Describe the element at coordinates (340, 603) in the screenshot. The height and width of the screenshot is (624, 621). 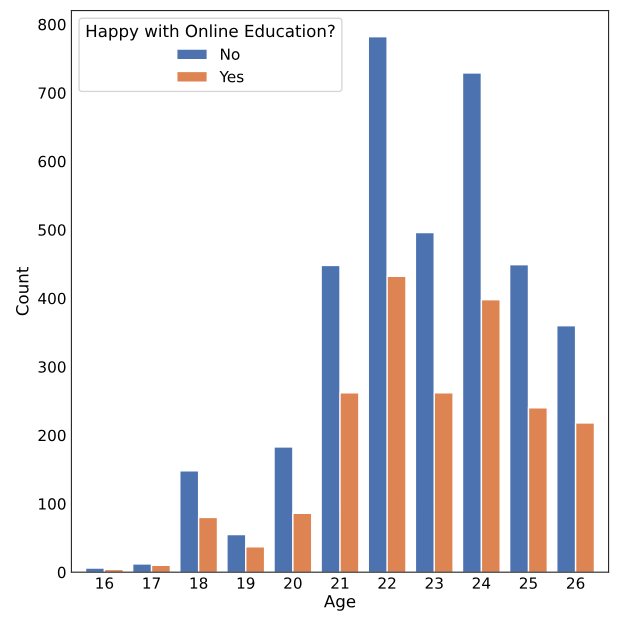
I see `x-axis-title: Age` at that location.